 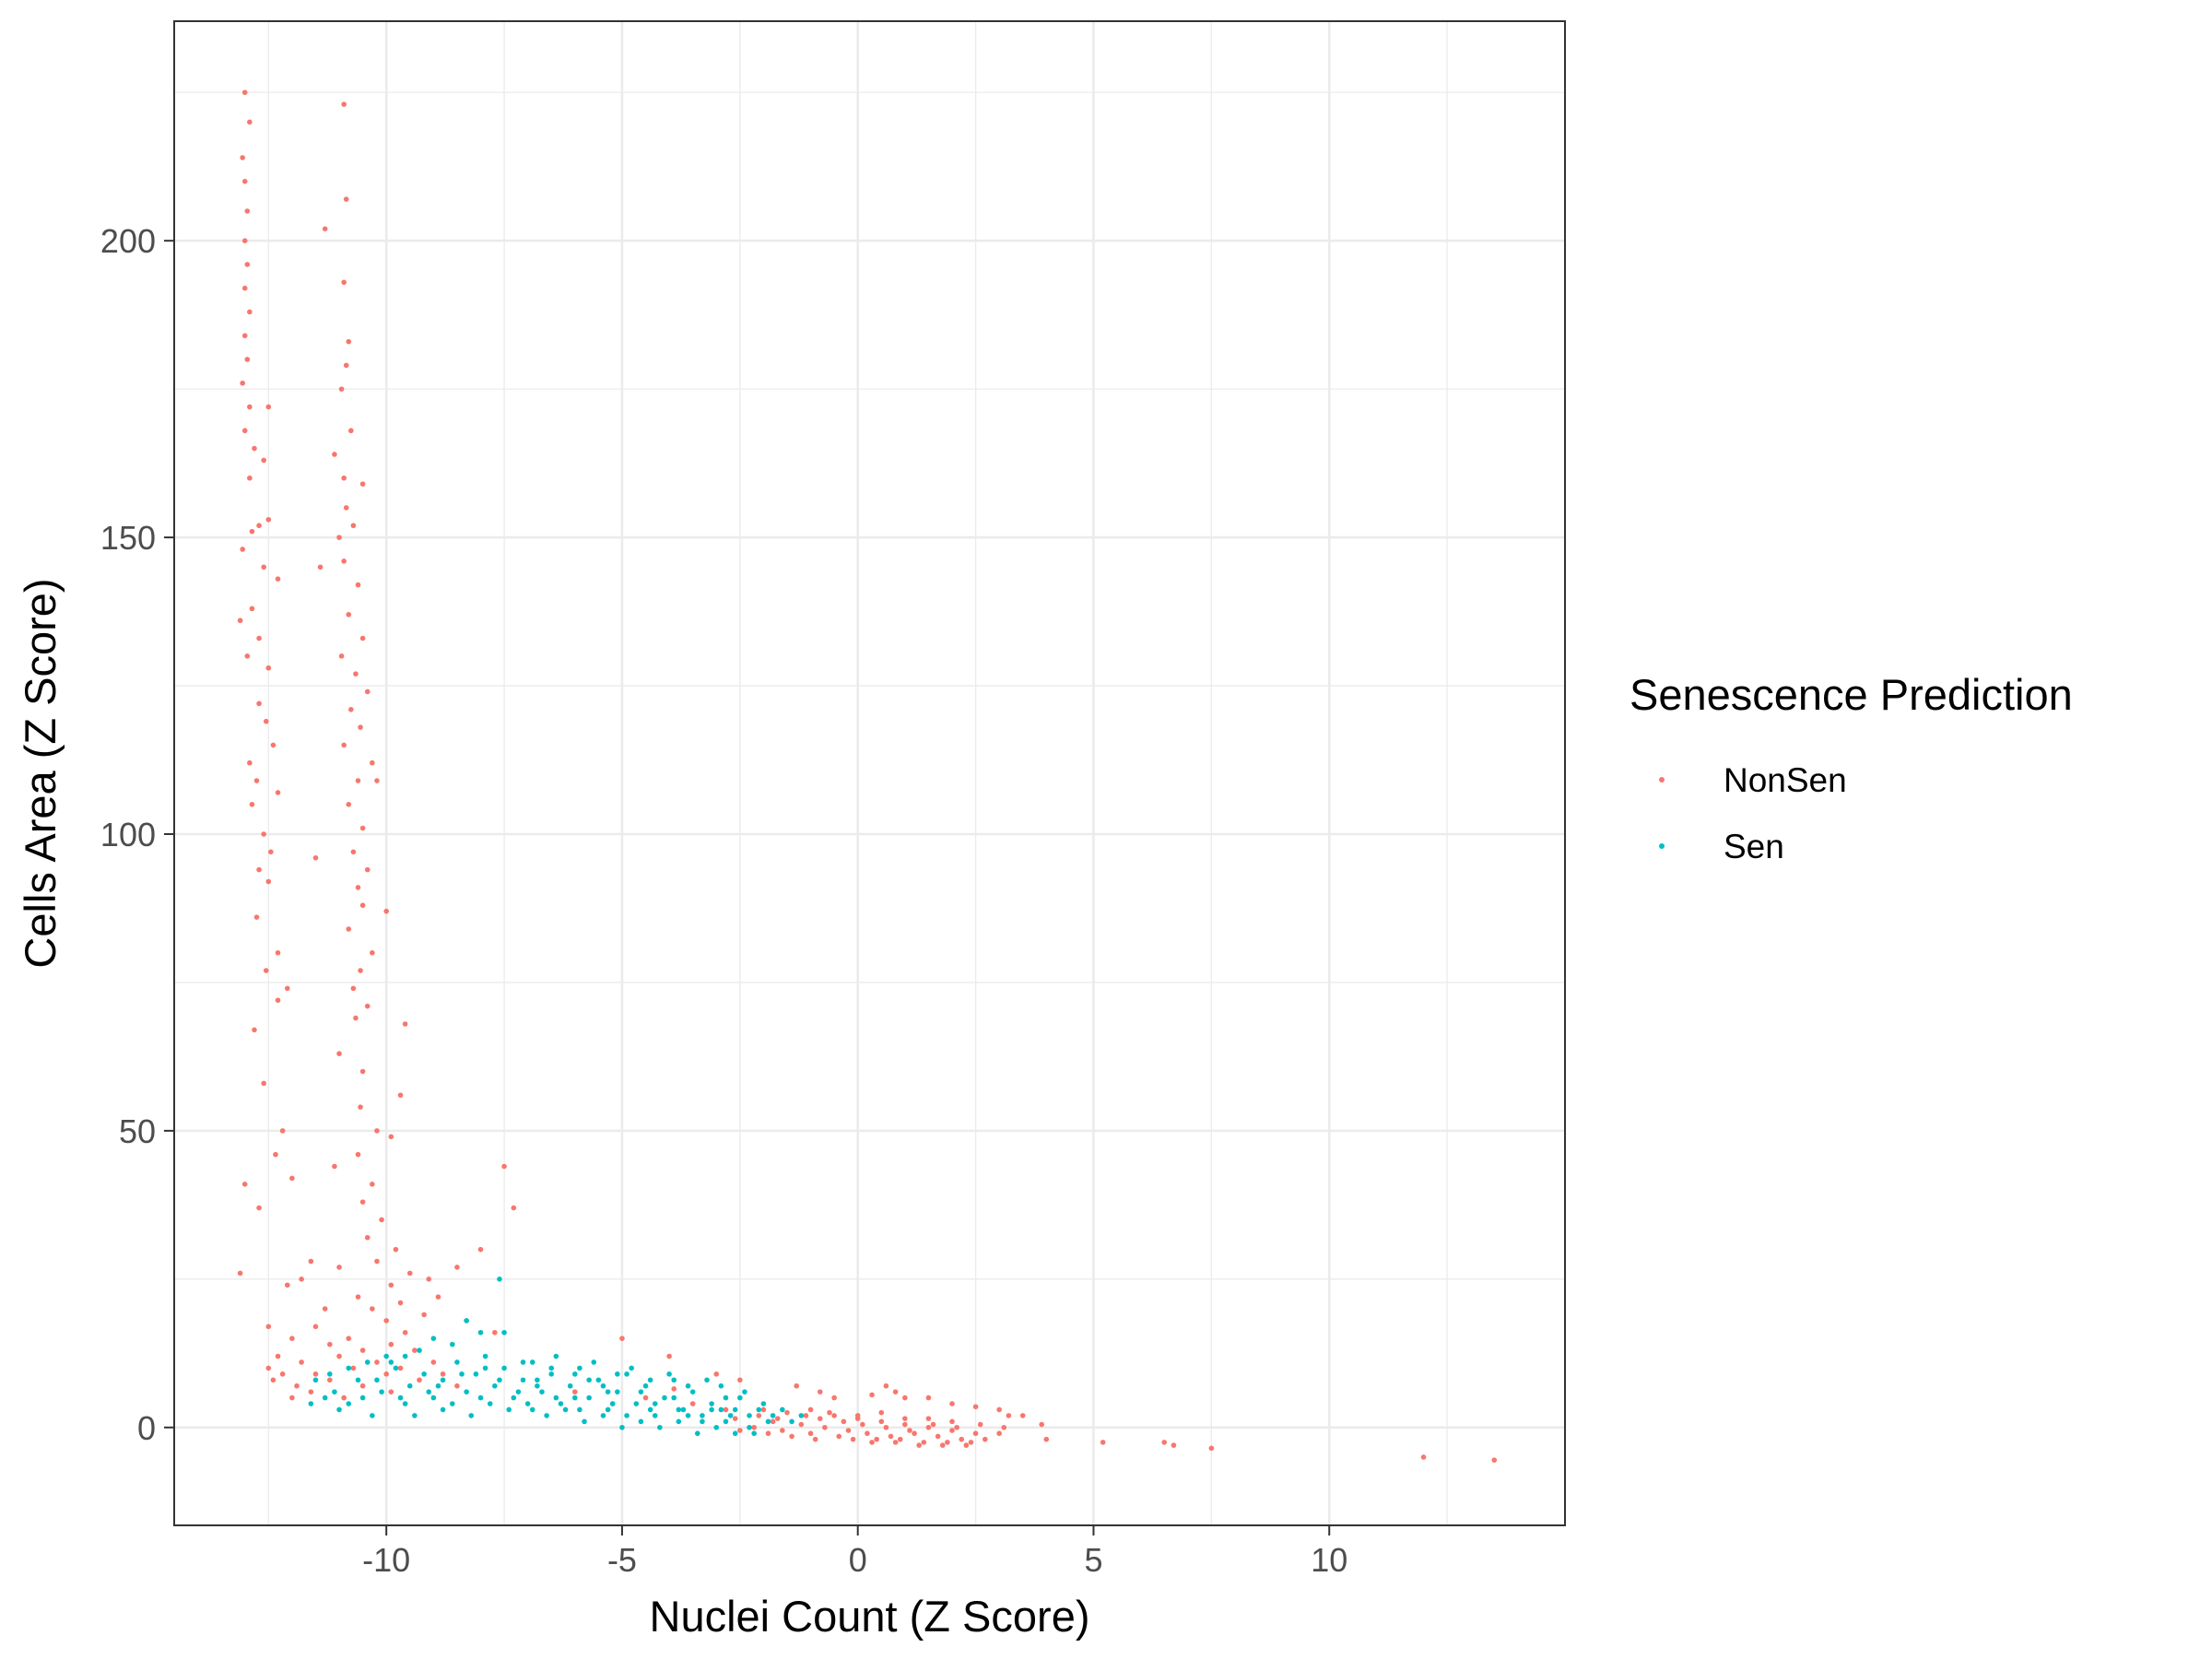 What do you see at coordinates (128, 241) in the screenshot?
I see `y-tick-label: 200` at bounding box center [128, 241].